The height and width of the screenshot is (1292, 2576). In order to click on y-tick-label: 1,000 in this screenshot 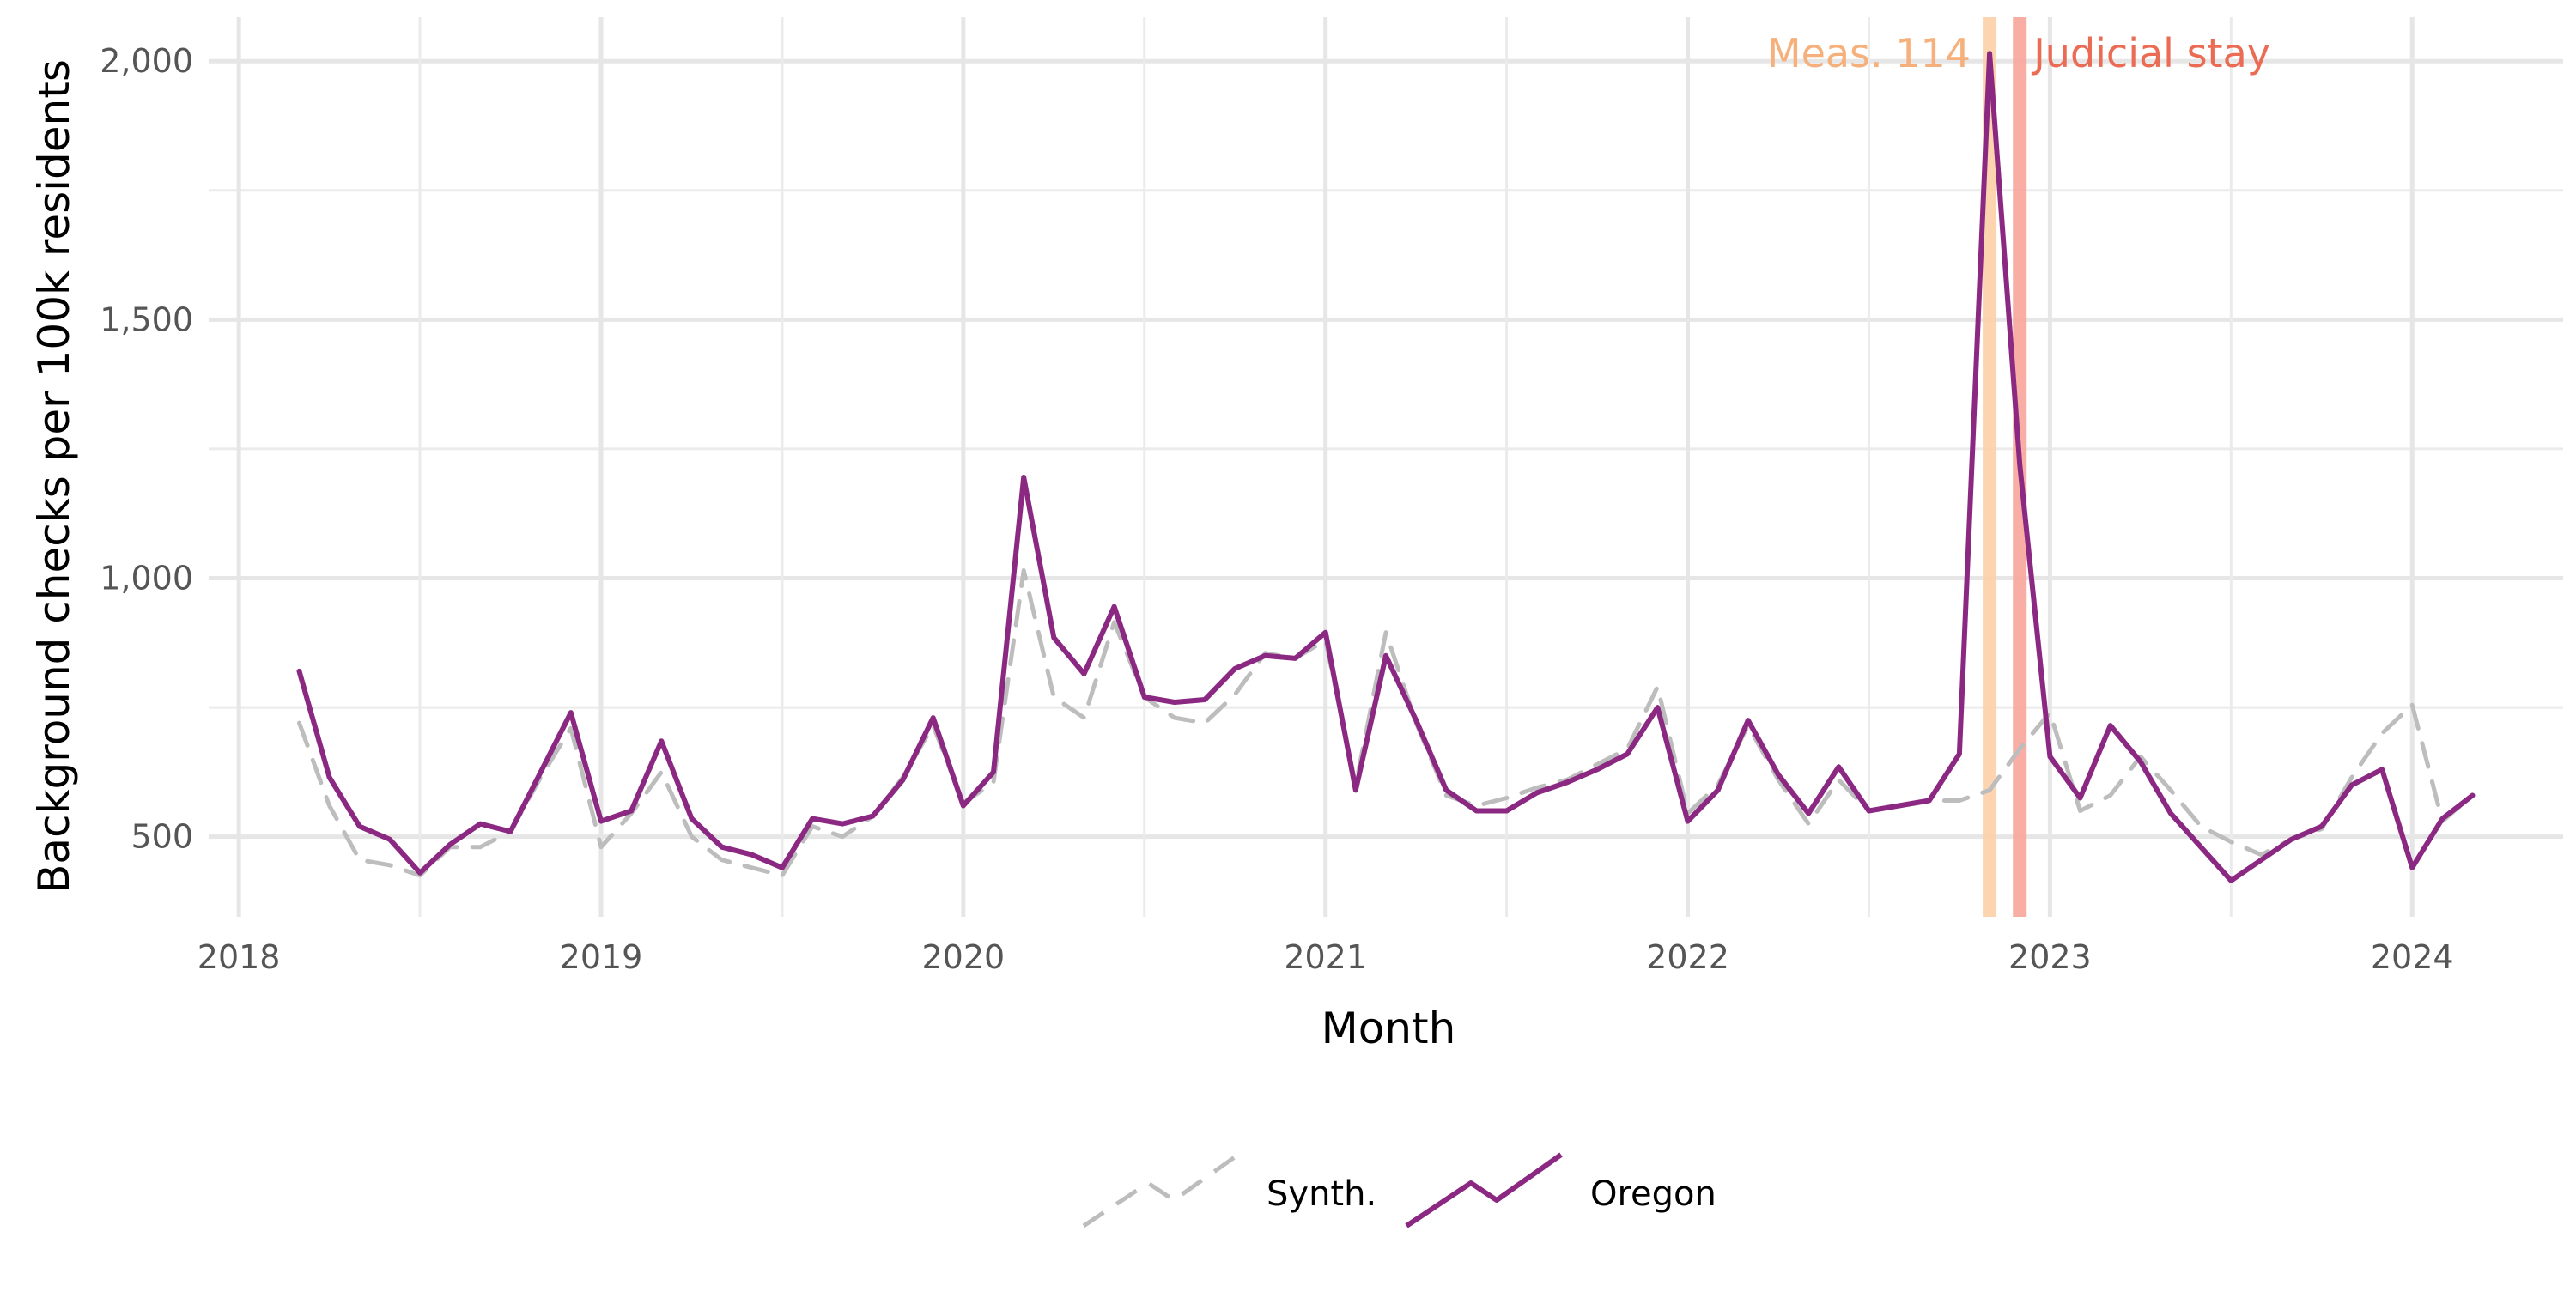, I will do `click(146, 578)`.